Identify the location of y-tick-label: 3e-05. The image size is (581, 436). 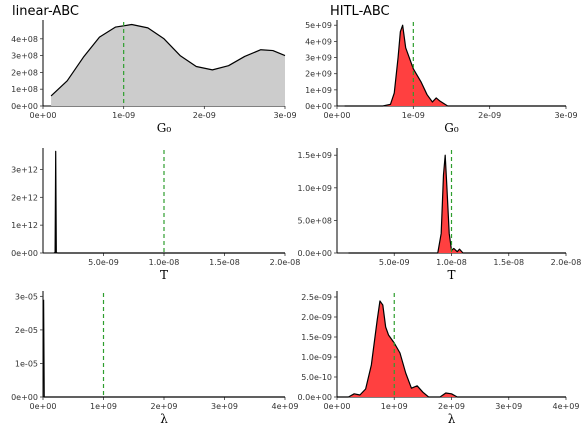
(26, 296).